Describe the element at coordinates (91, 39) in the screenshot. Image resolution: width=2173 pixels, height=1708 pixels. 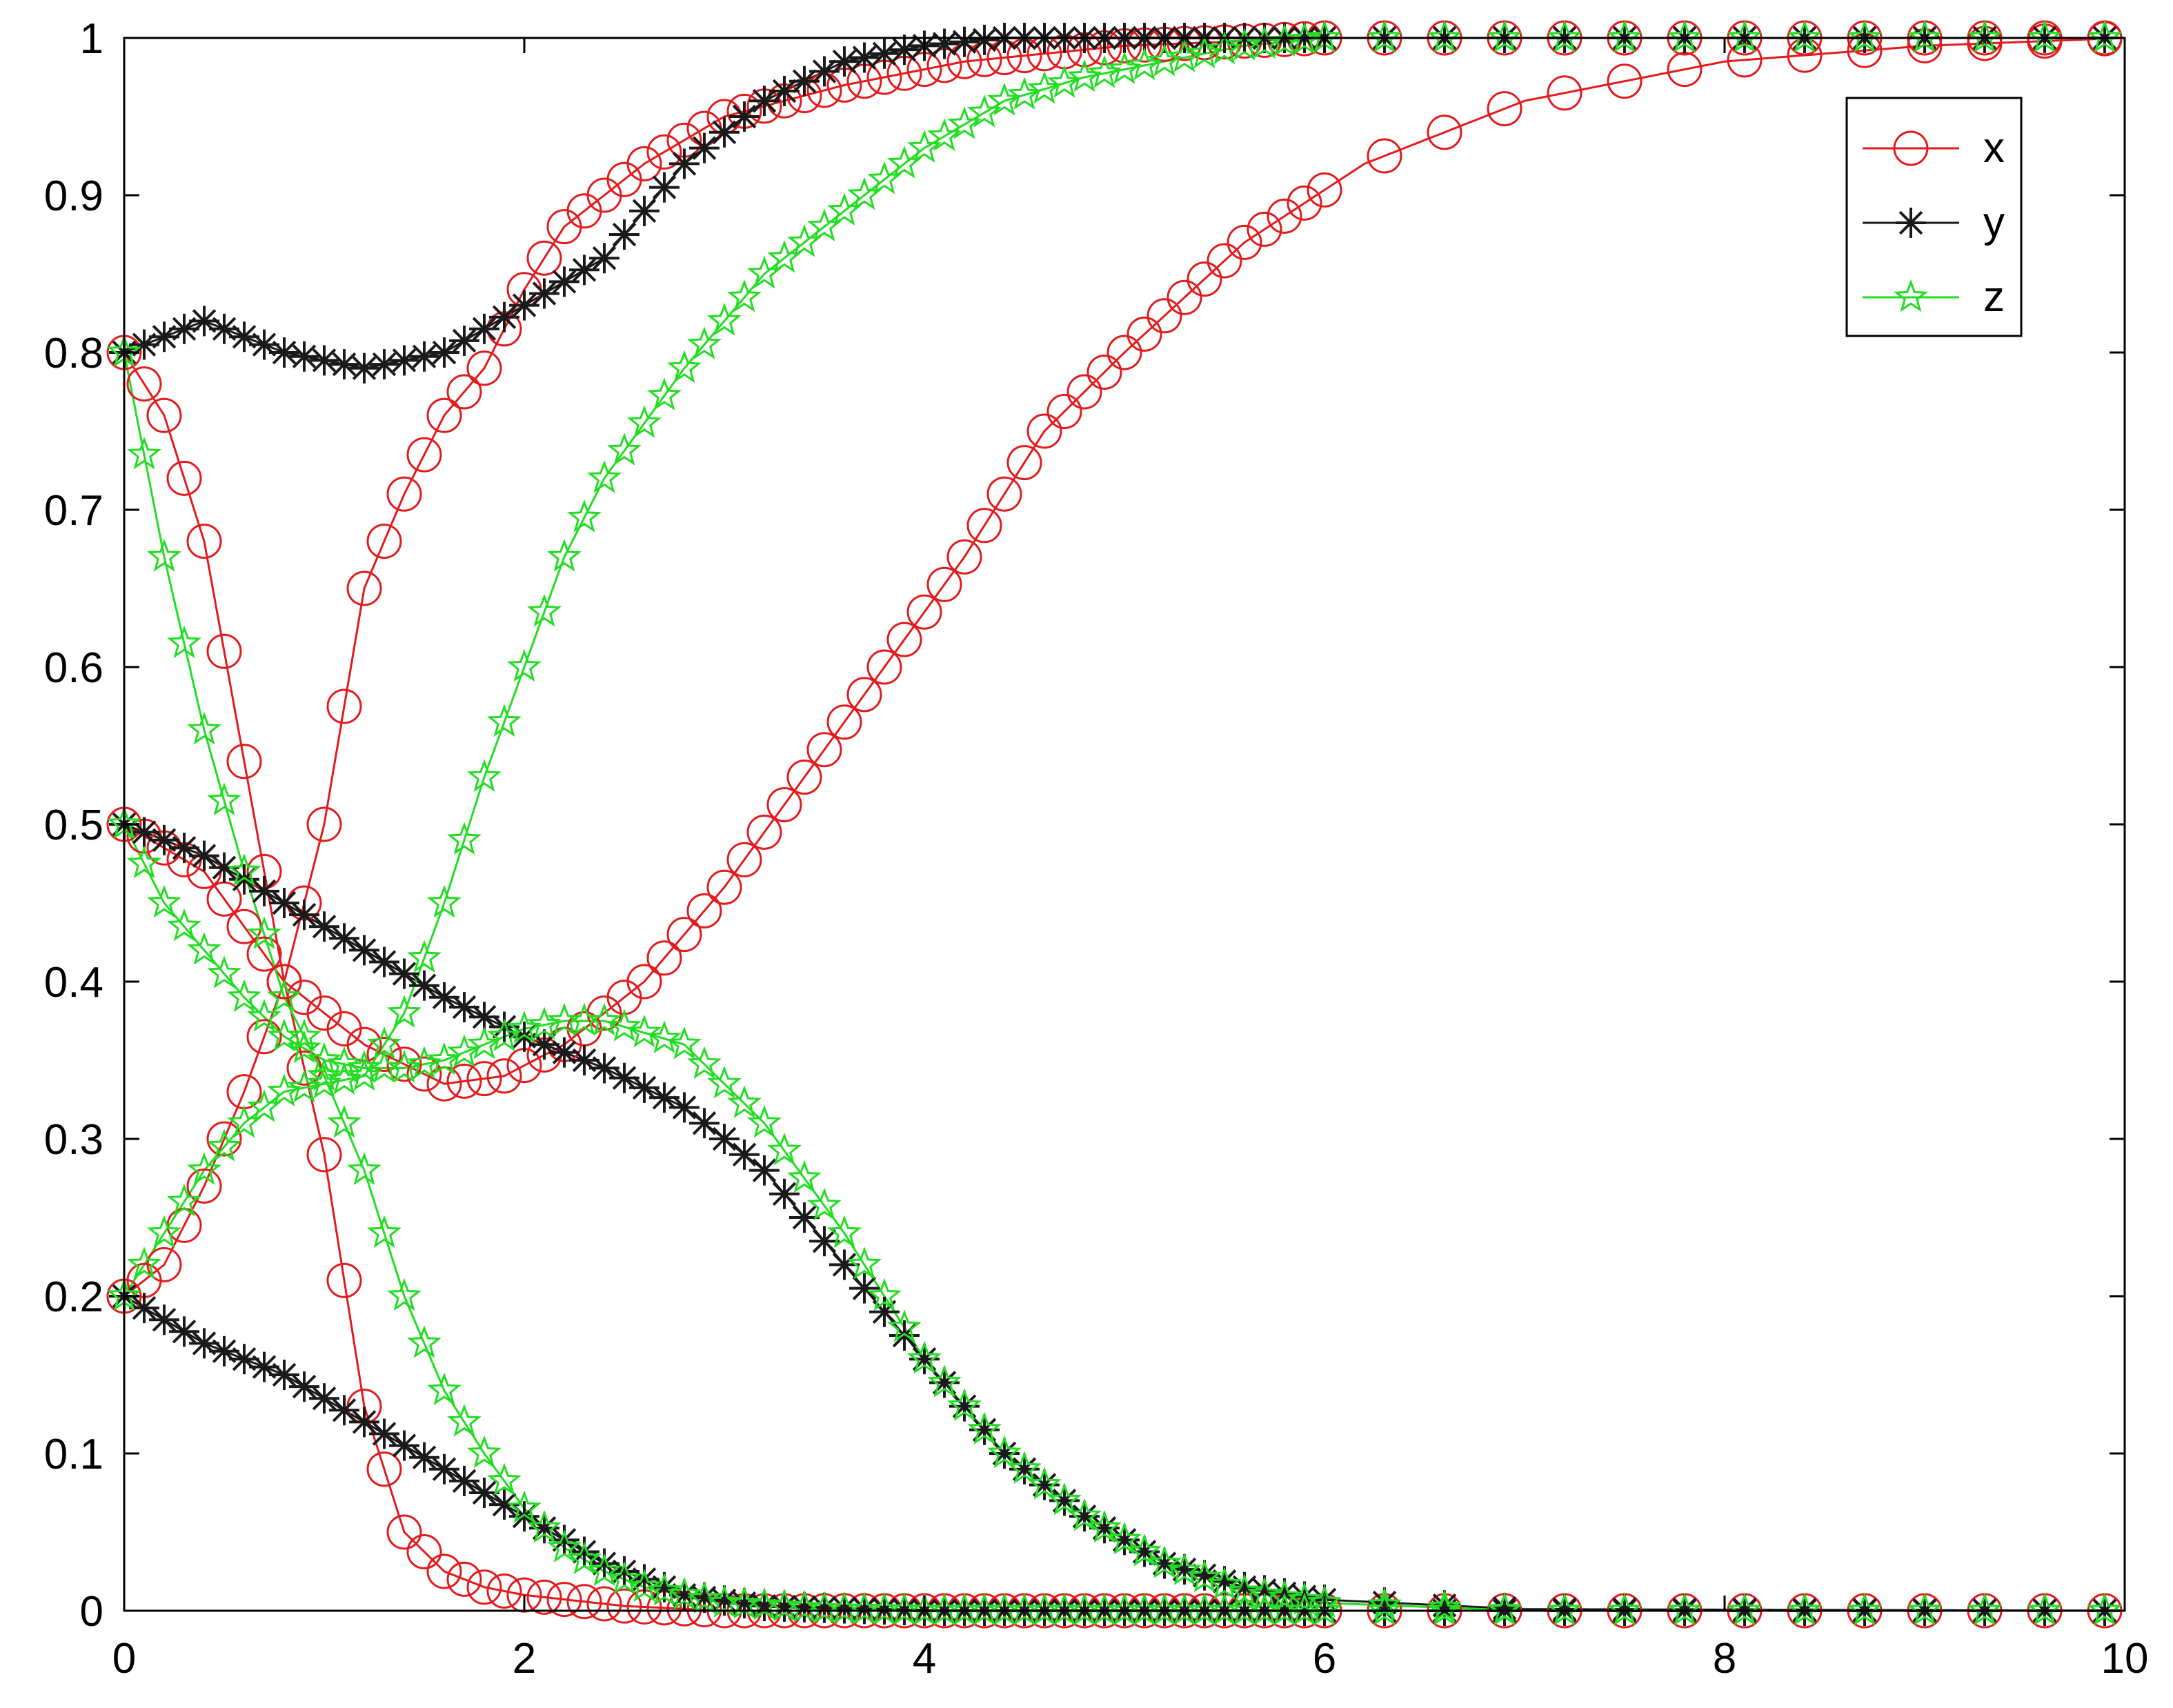
I see `y-tick-label: 1` at that location.